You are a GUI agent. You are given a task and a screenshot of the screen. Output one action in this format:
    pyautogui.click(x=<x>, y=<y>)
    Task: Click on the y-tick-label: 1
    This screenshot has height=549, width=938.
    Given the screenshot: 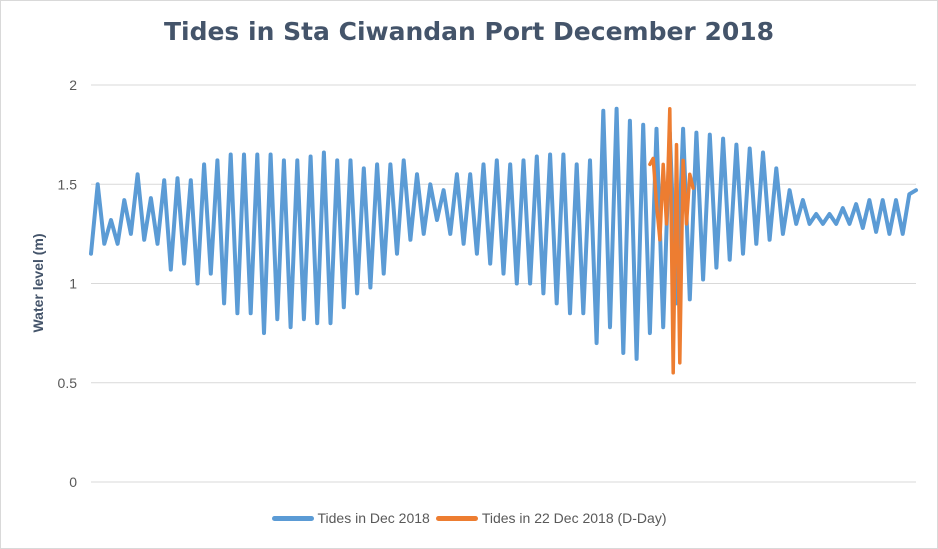 What is the action you would take?
    pyautogui.click(x=73, y=284)
    